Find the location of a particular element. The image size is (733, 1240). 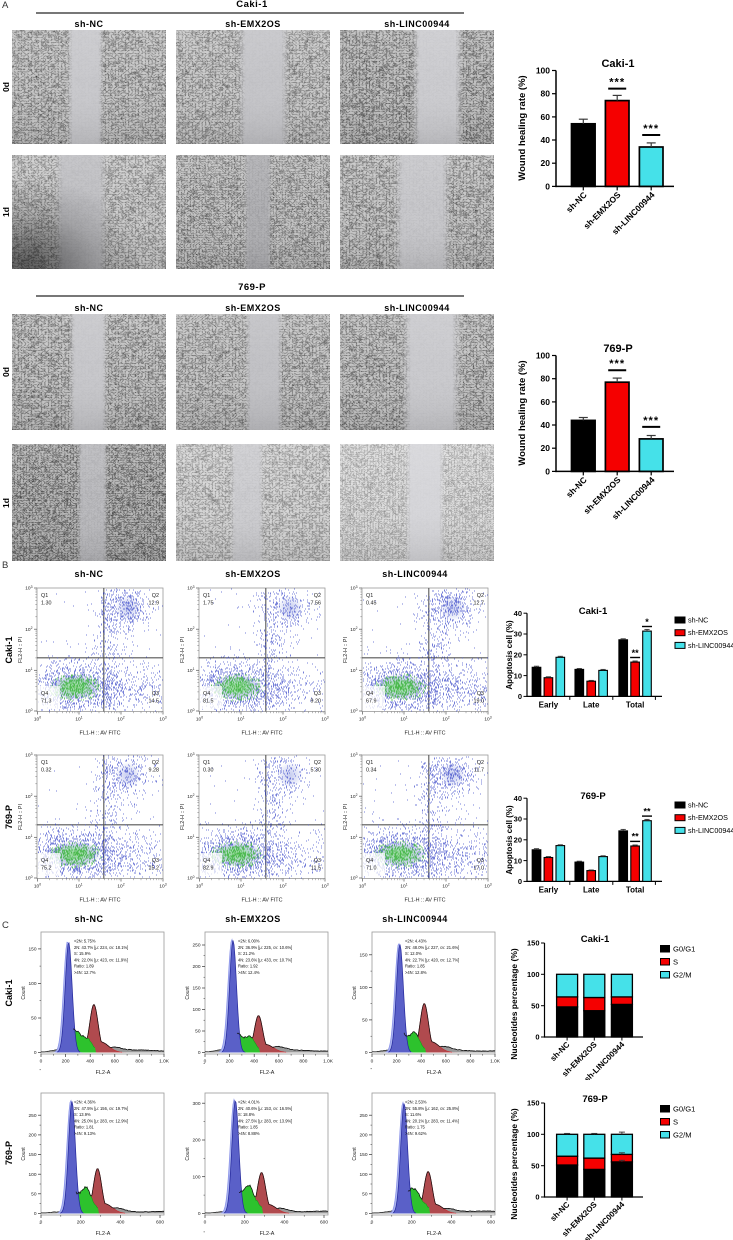

svg-text: >4N: 9.13% is located at coordinates (85, 1133).